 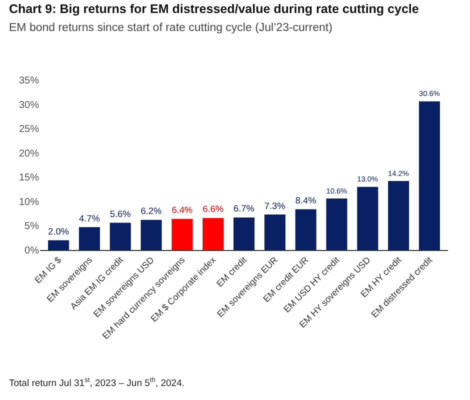 What do you see at coordinates (244, 209) in the screenshot?
I see `data-label: 6.7%` at bounding box center [244, 209].